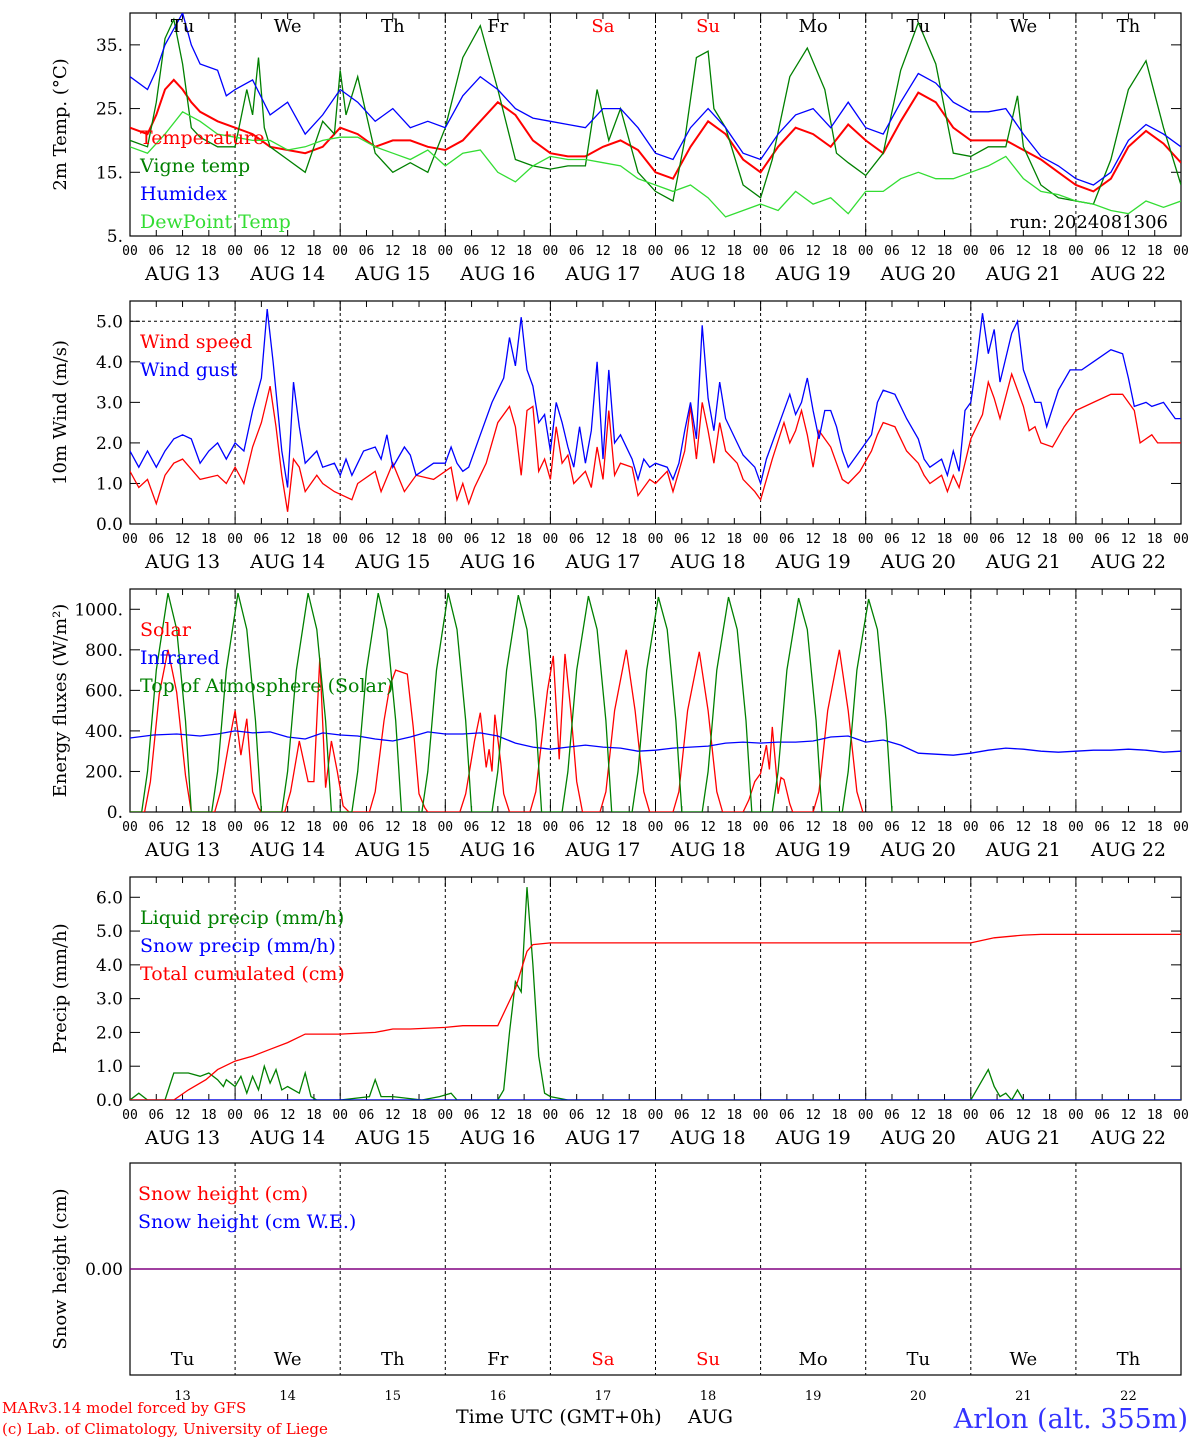  I want to click on day-name: Su, so click(708, 1359).